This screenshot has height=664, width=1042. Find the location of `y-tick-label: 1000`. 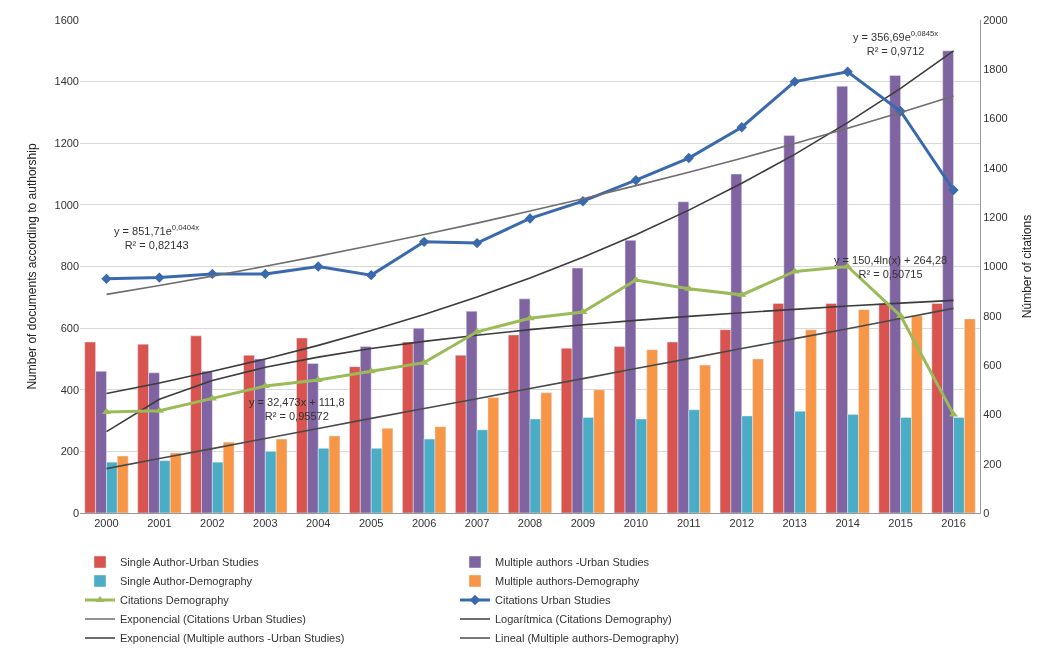

y-tick-label: 1000 is located at coordinates (66, 204).